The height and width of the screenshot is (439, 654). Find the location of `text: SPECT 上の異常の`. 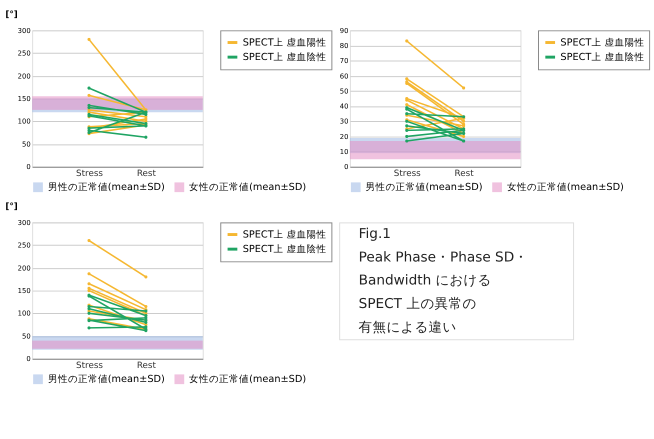

text: SPECT 上の異常の is located at coordinates (417, 304).